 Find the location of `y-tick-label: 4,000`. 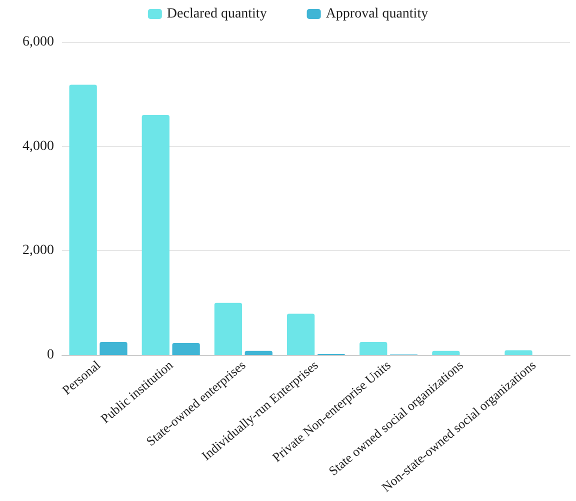

y-tick-label: 4,000 is located at coordinates (38, 146).